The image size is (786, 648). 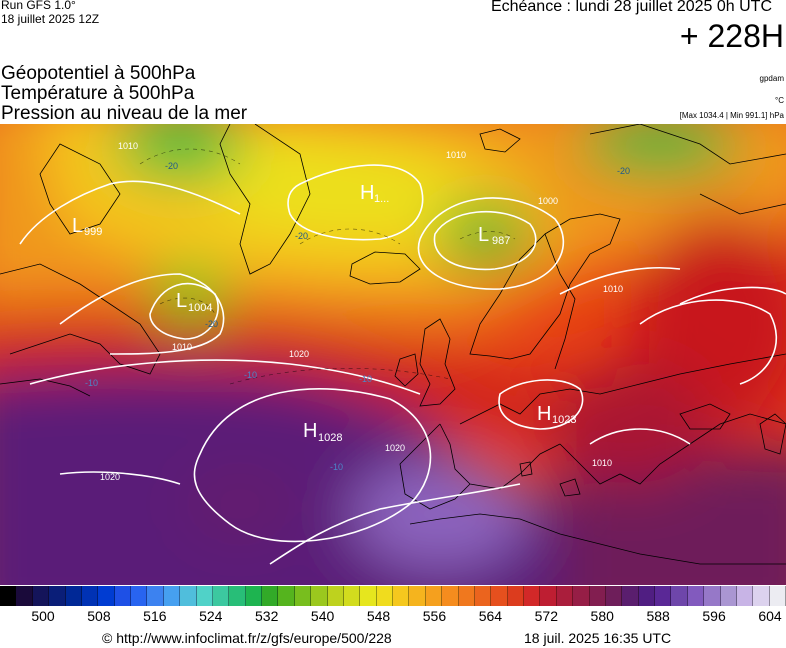 I want to click on colorbar-label: 564, so click(x=490, y=616).